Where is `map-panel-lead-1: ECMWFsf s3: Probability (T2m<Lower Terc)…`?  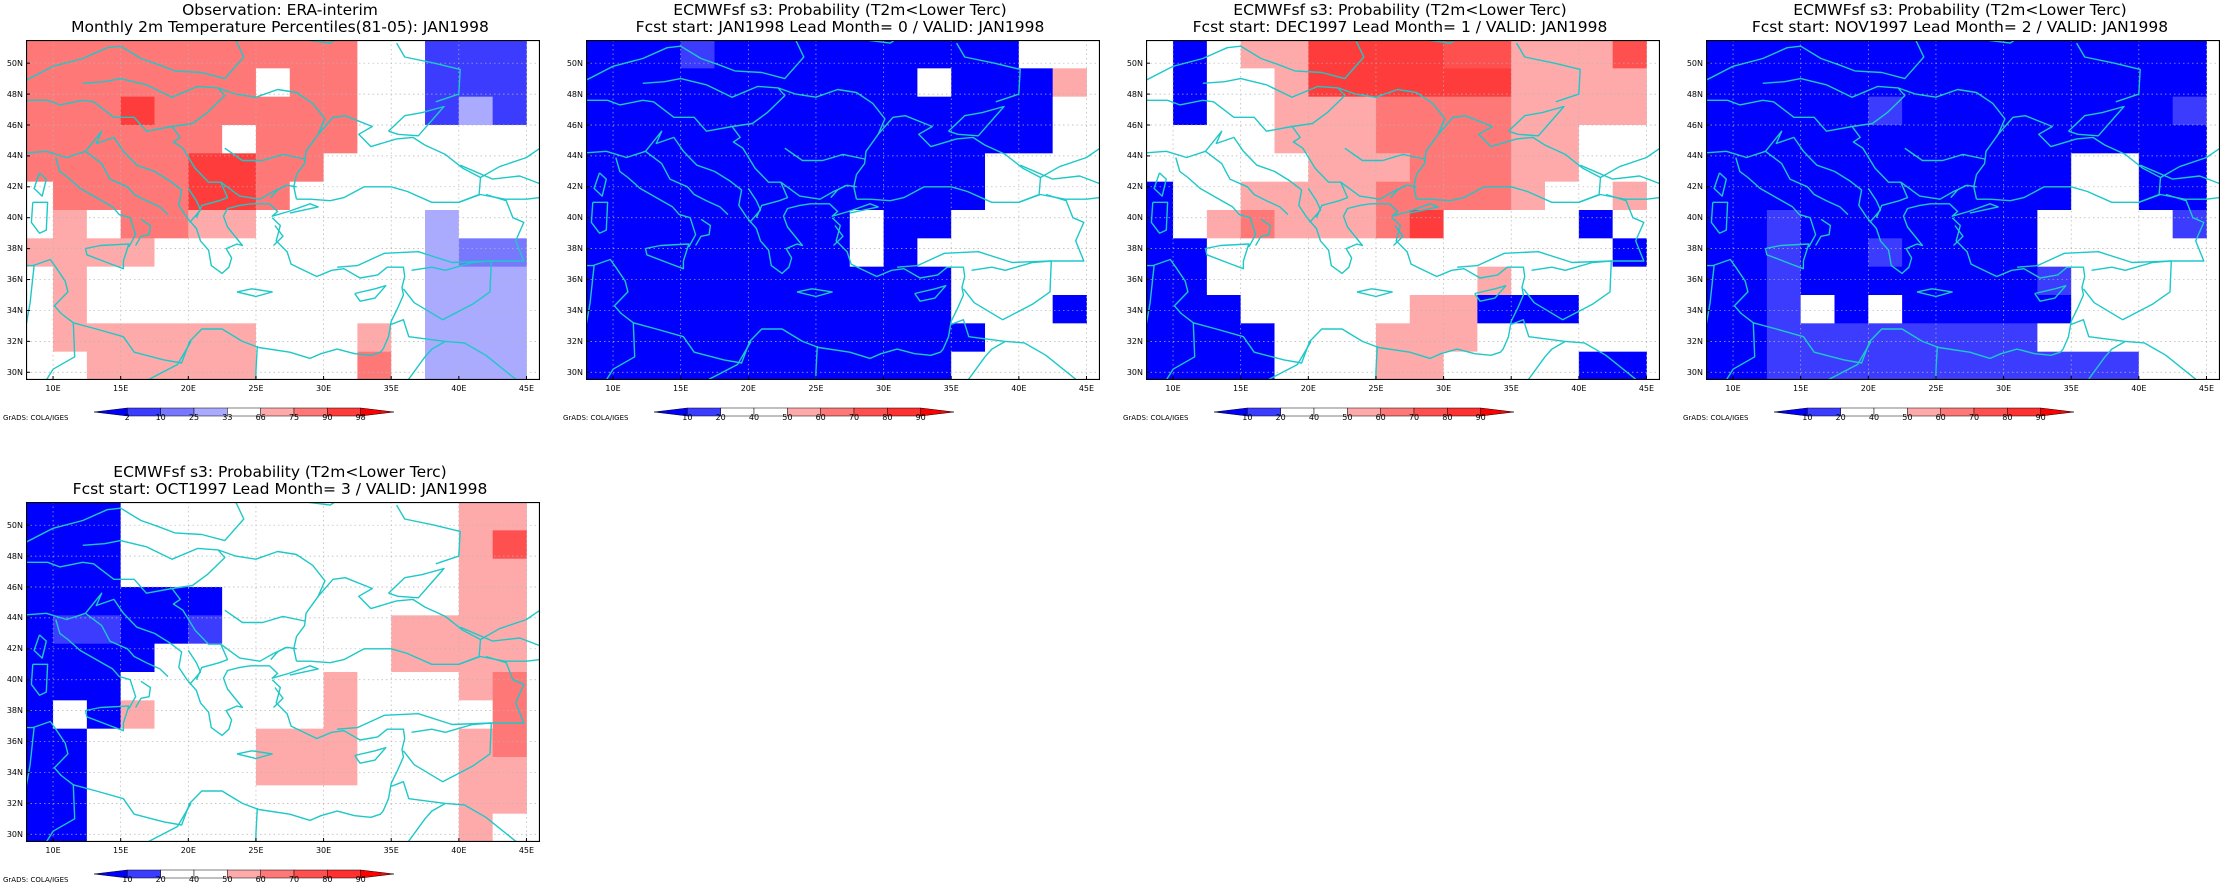 map-panel-lead-1: ECMWFsf s3: Probability (T2m<Lower Terc)… is located at coordinates (1400, 211).